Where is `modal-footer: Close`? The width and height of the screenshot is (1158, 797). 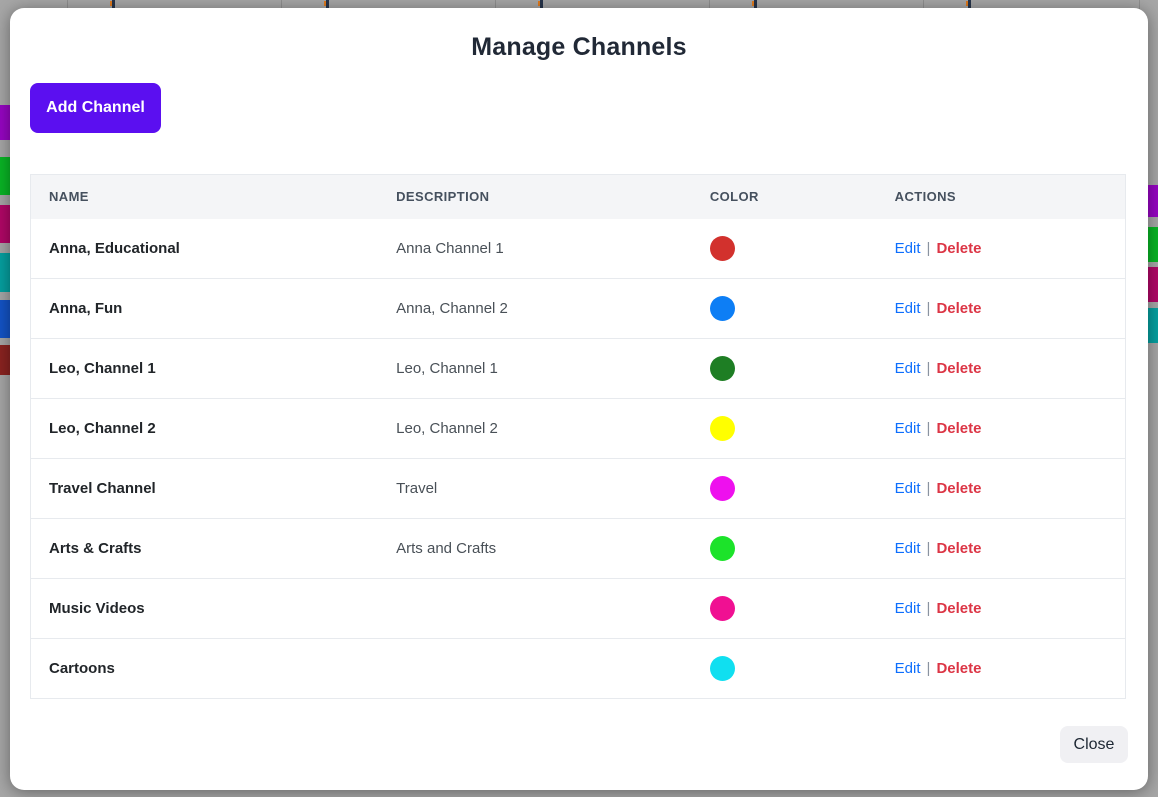
modal-footer: Close is located at coordinates (579, 744).